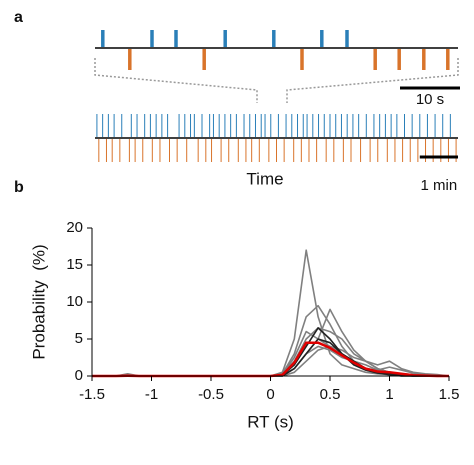 The height and width of the screenshot is (465, 474). I want to click on x-tick-label: 0, so click(270, 394).